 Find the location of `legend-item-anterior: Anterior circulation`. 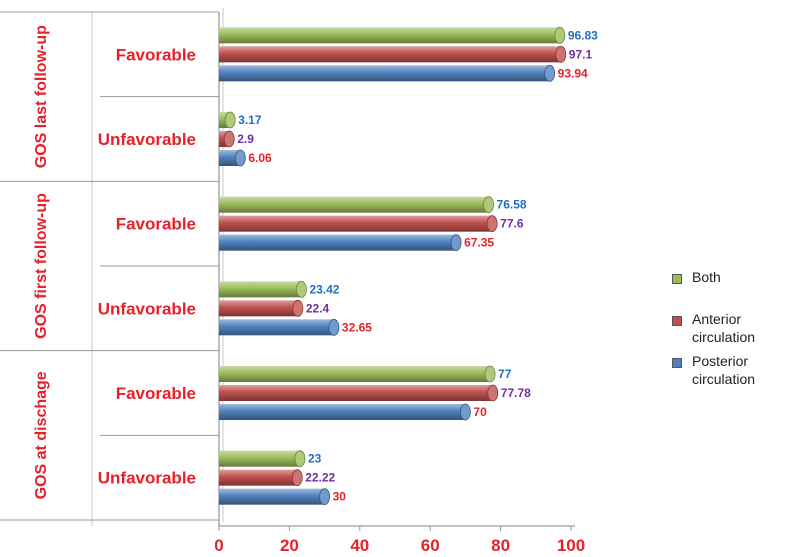

legend-item-anterior: Anterior circulation is located at coordinates (734, 328).